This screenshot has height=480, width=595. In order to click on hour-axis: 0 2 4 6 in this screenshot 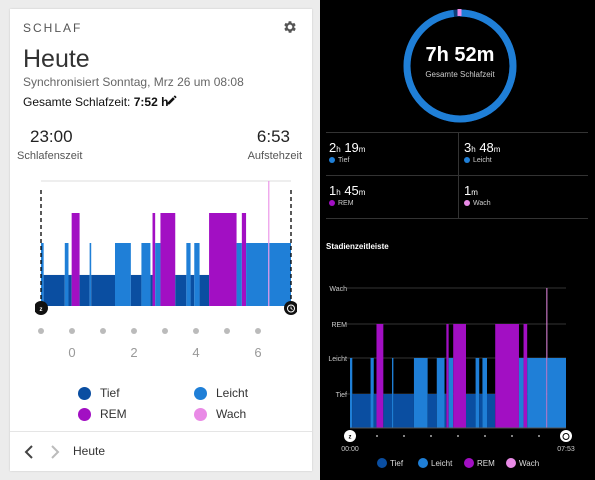, I will do `click(161, 345)`.